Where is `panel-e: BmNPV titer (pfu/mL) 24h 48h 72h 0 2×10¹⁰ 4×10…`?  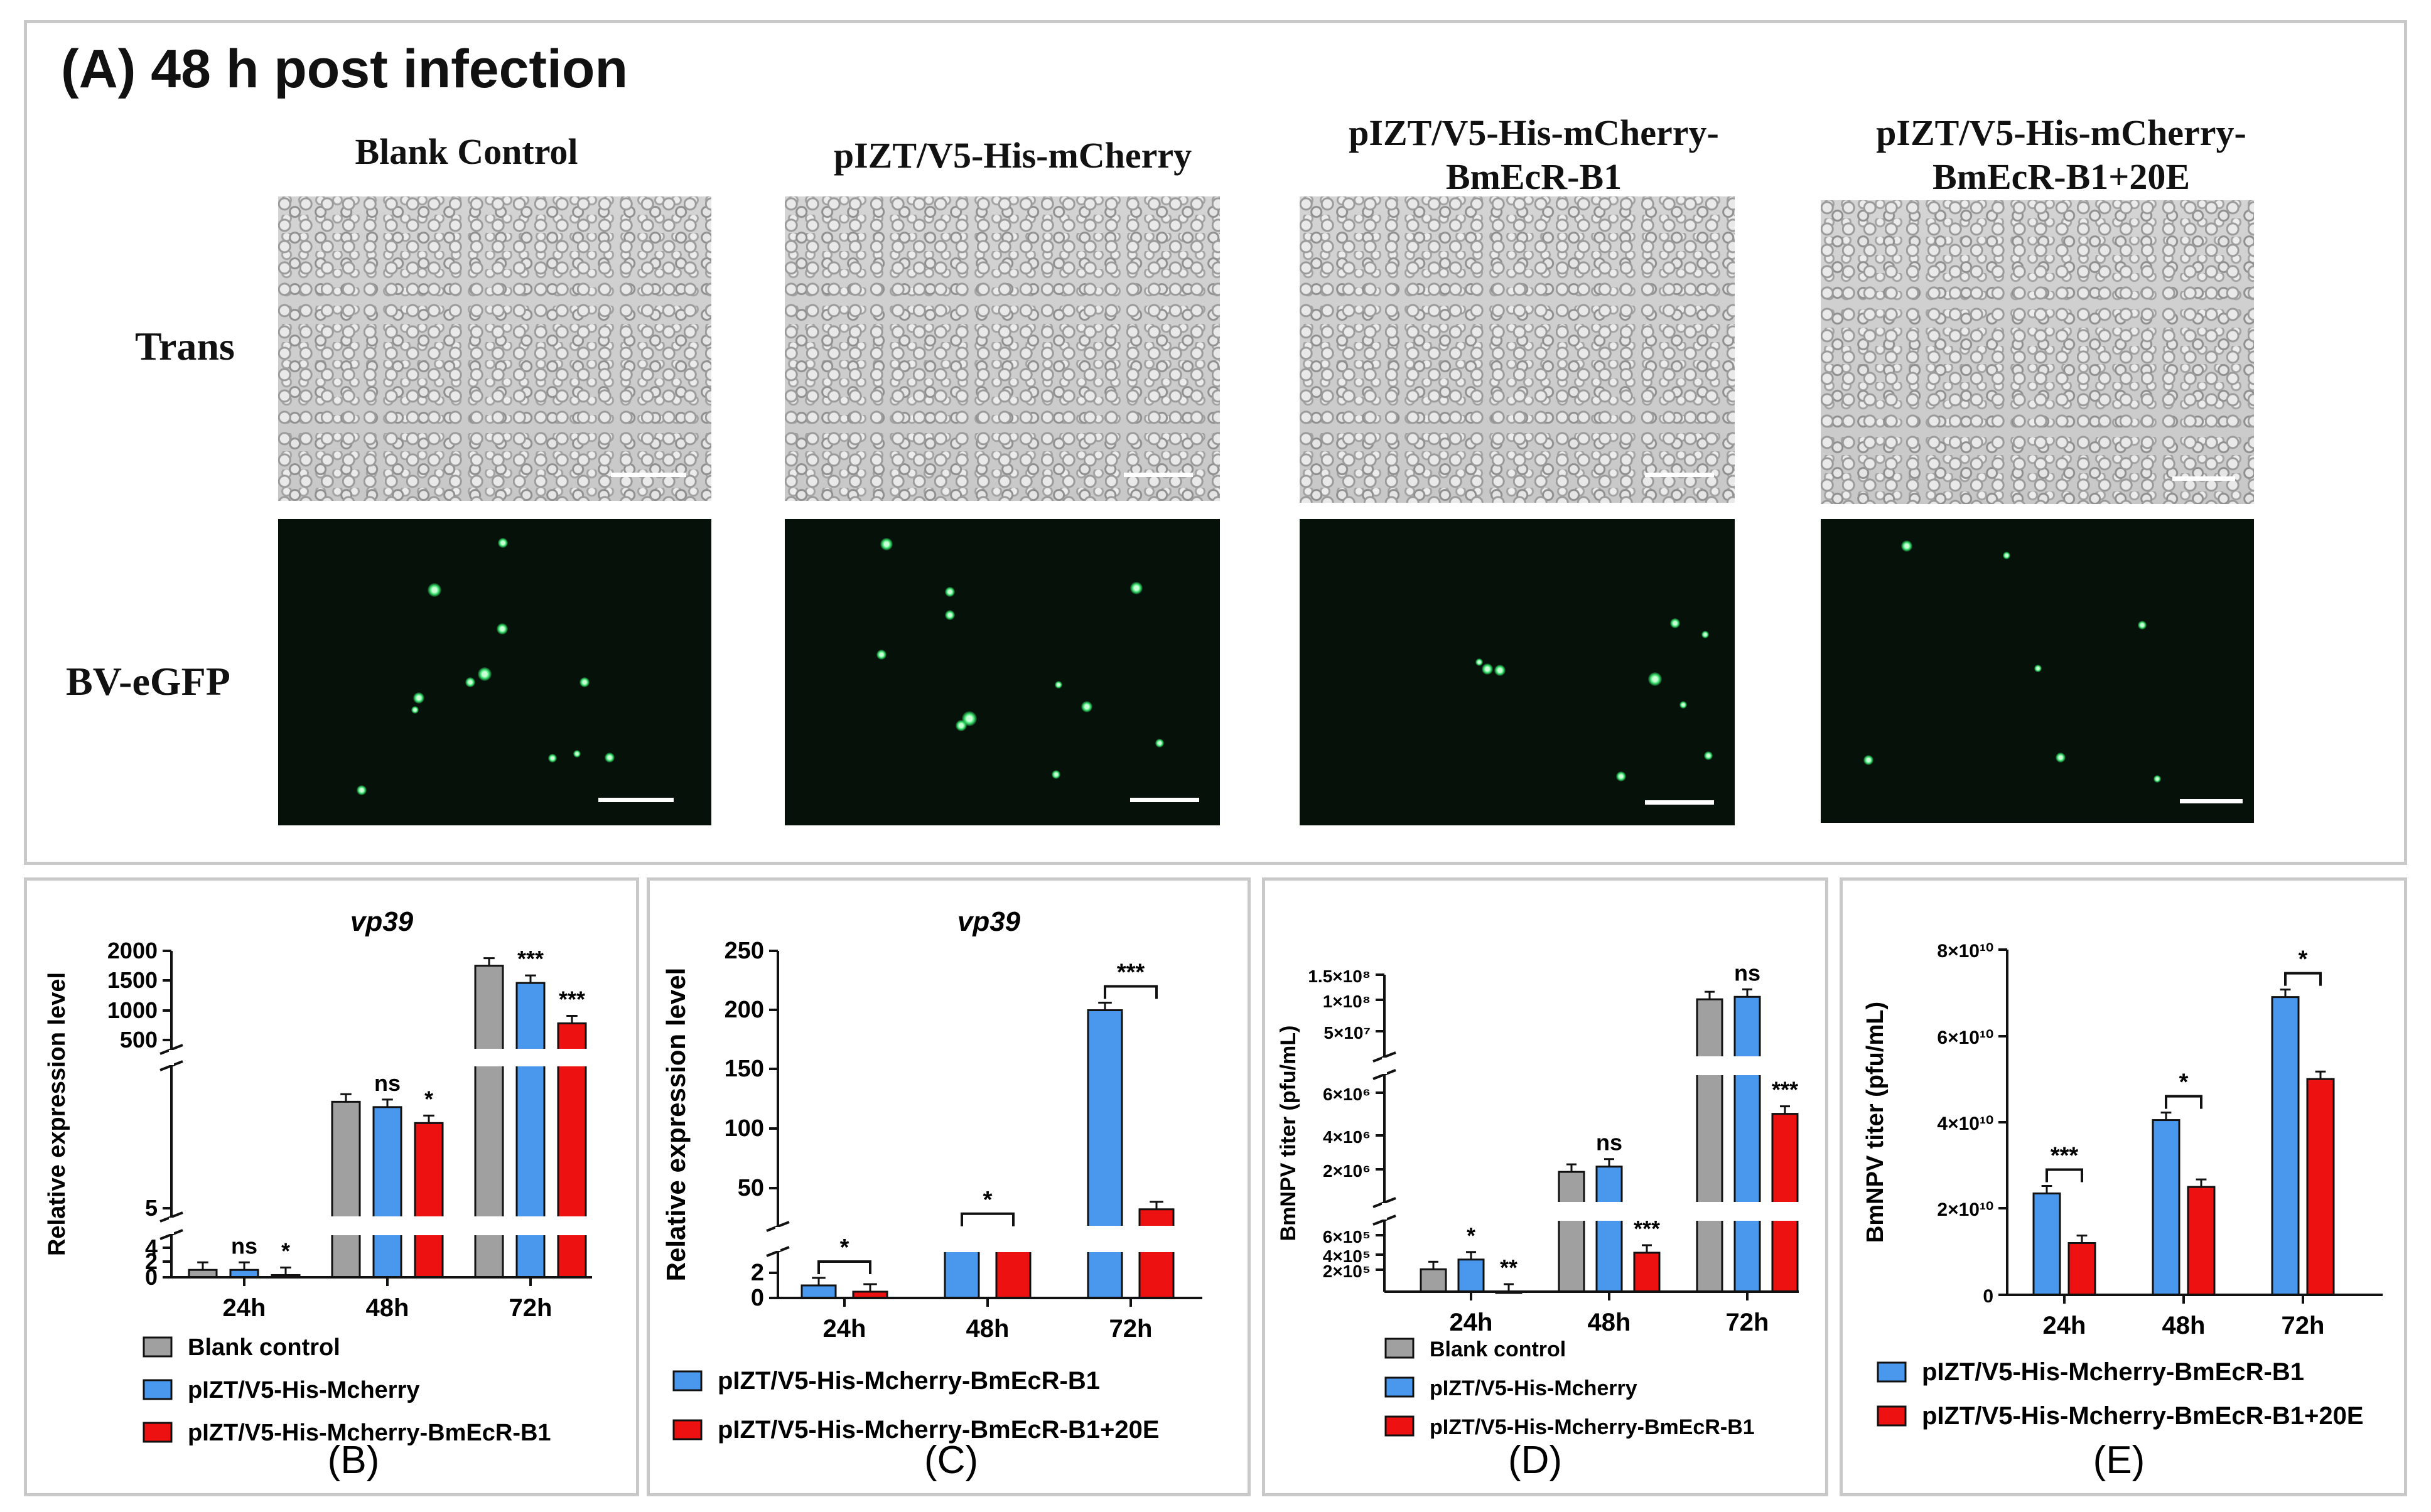
panel-e: BmNPV titer (pfu/mL) 24h 48h 72h 0 2×10¹⁰ 4×10… is located at coordinates (2123, 1186).